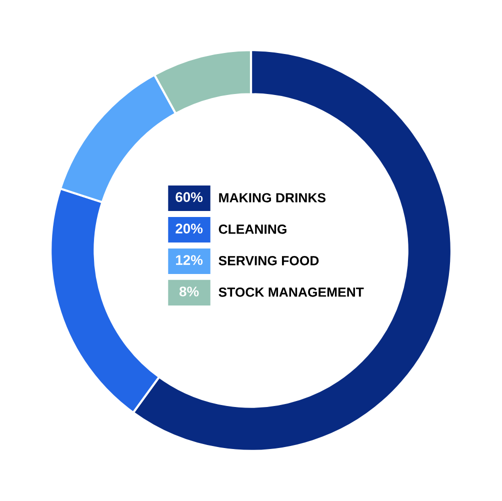 Image resolution: width=502 pixels, height=501 pixels. What do you see at coordinates (252, 229) in the screenshot?
I see `legend-label: CLEANING` at bounding box center [252, 229].